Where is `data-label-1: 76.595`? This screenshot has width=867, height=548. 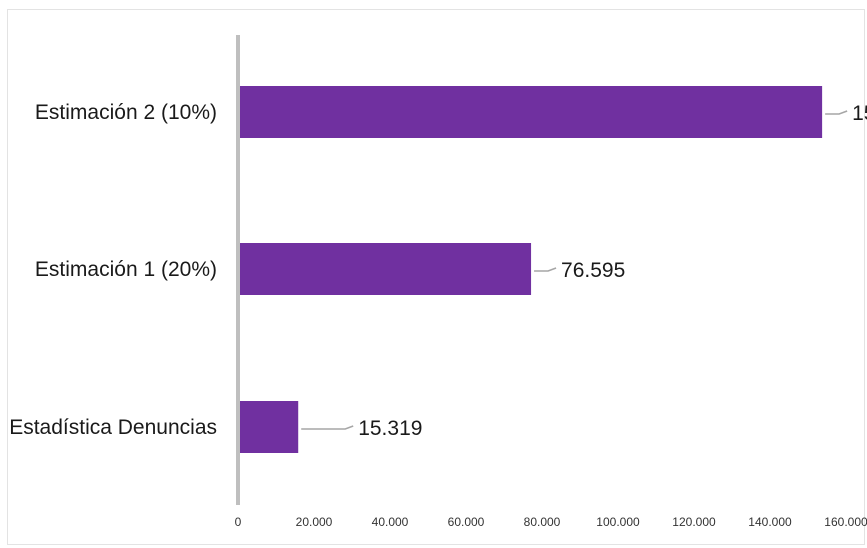
data-label-1: 76.595 is located at coordinates (593, 270).